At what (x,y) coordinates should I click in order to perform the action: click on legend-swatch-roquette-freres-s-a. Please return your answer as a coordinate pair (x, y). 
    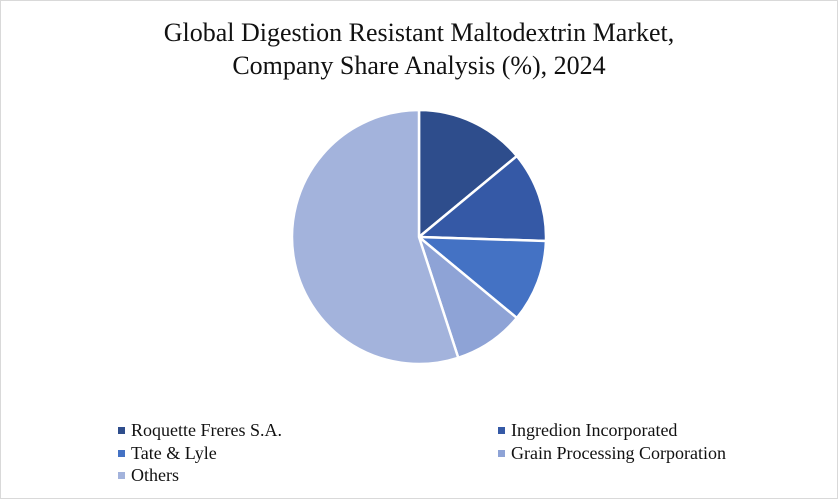
    Looking at the image, I should click on (121, 430).